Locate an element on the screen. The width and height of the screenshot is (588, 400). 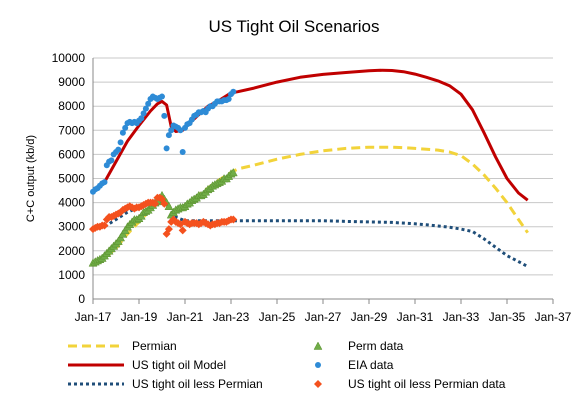
y-tick-label: 7000 is located at coordinates (71, 130).